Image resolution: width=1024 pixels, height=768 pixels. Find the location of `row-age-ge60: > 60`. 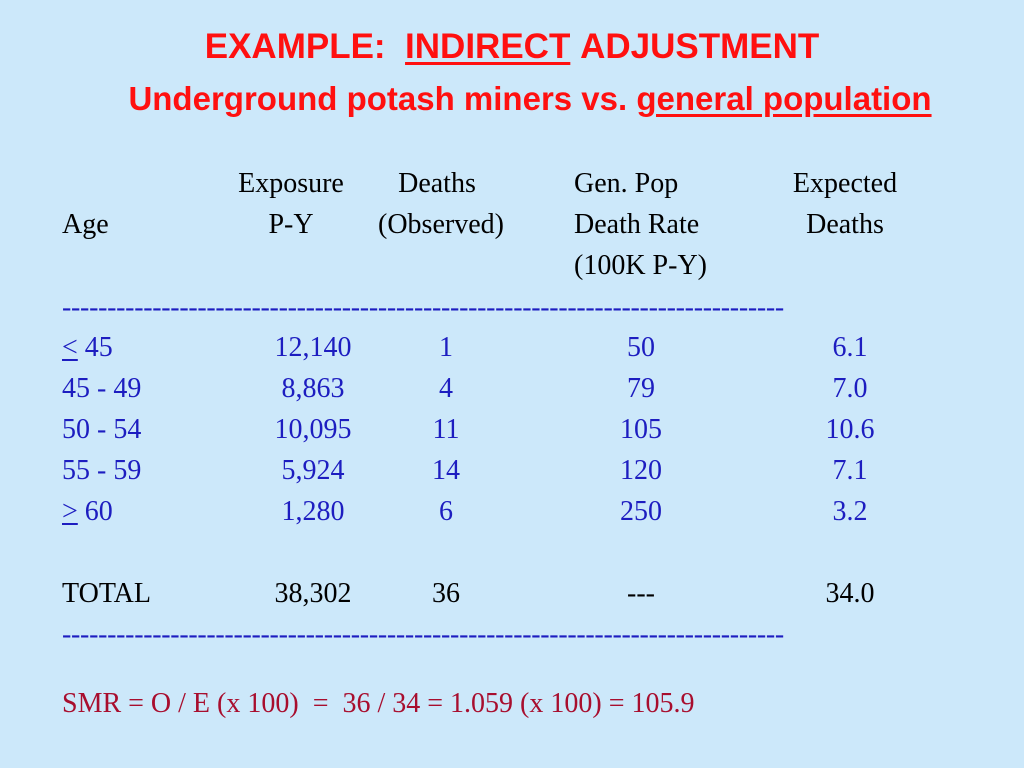

row-age-ge60: > 60 is located at coordinates (87, 512).